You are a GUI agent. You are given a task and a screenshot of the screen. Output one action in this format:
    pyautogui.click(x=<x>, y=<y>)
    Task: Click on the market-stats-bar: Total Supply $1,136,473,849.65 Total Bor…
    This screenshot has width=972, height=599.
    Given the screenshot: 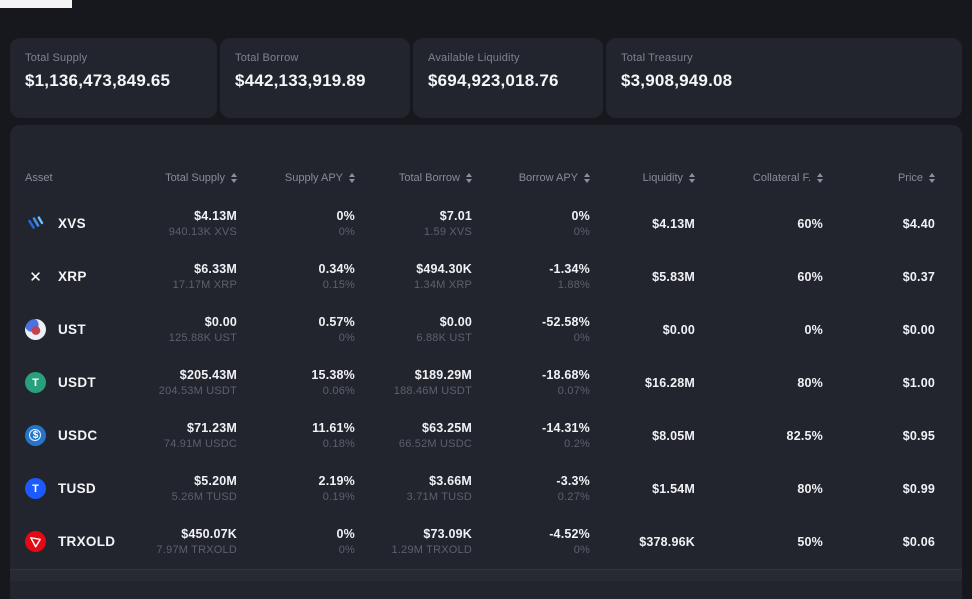 What is the action you would take?
    pyautogui.click(x=486, y=78)
    